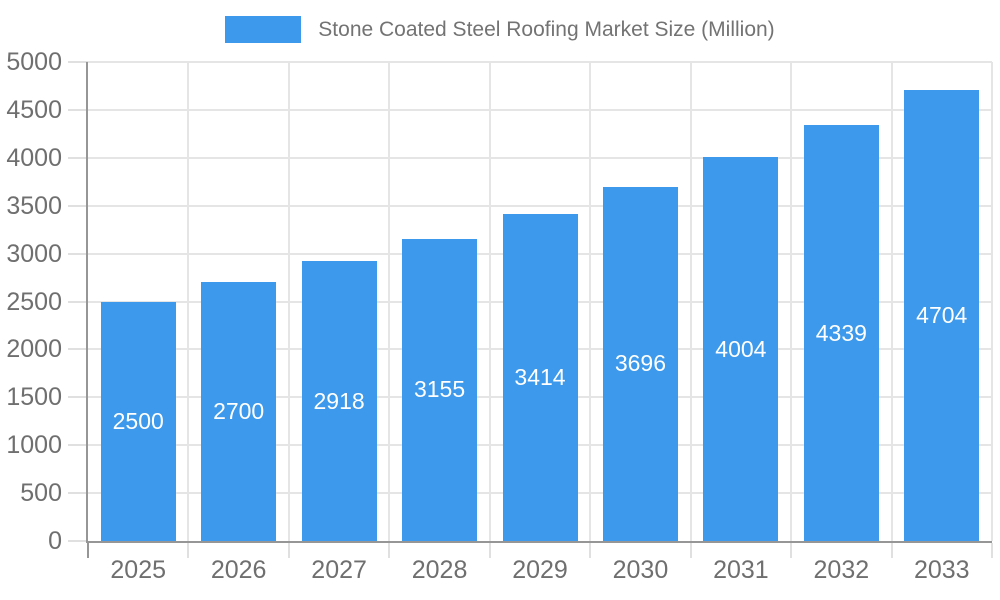  Describe the element at coordinates (34, 205) in the screenshot. I see `y-tick-label: 3500` at that location.